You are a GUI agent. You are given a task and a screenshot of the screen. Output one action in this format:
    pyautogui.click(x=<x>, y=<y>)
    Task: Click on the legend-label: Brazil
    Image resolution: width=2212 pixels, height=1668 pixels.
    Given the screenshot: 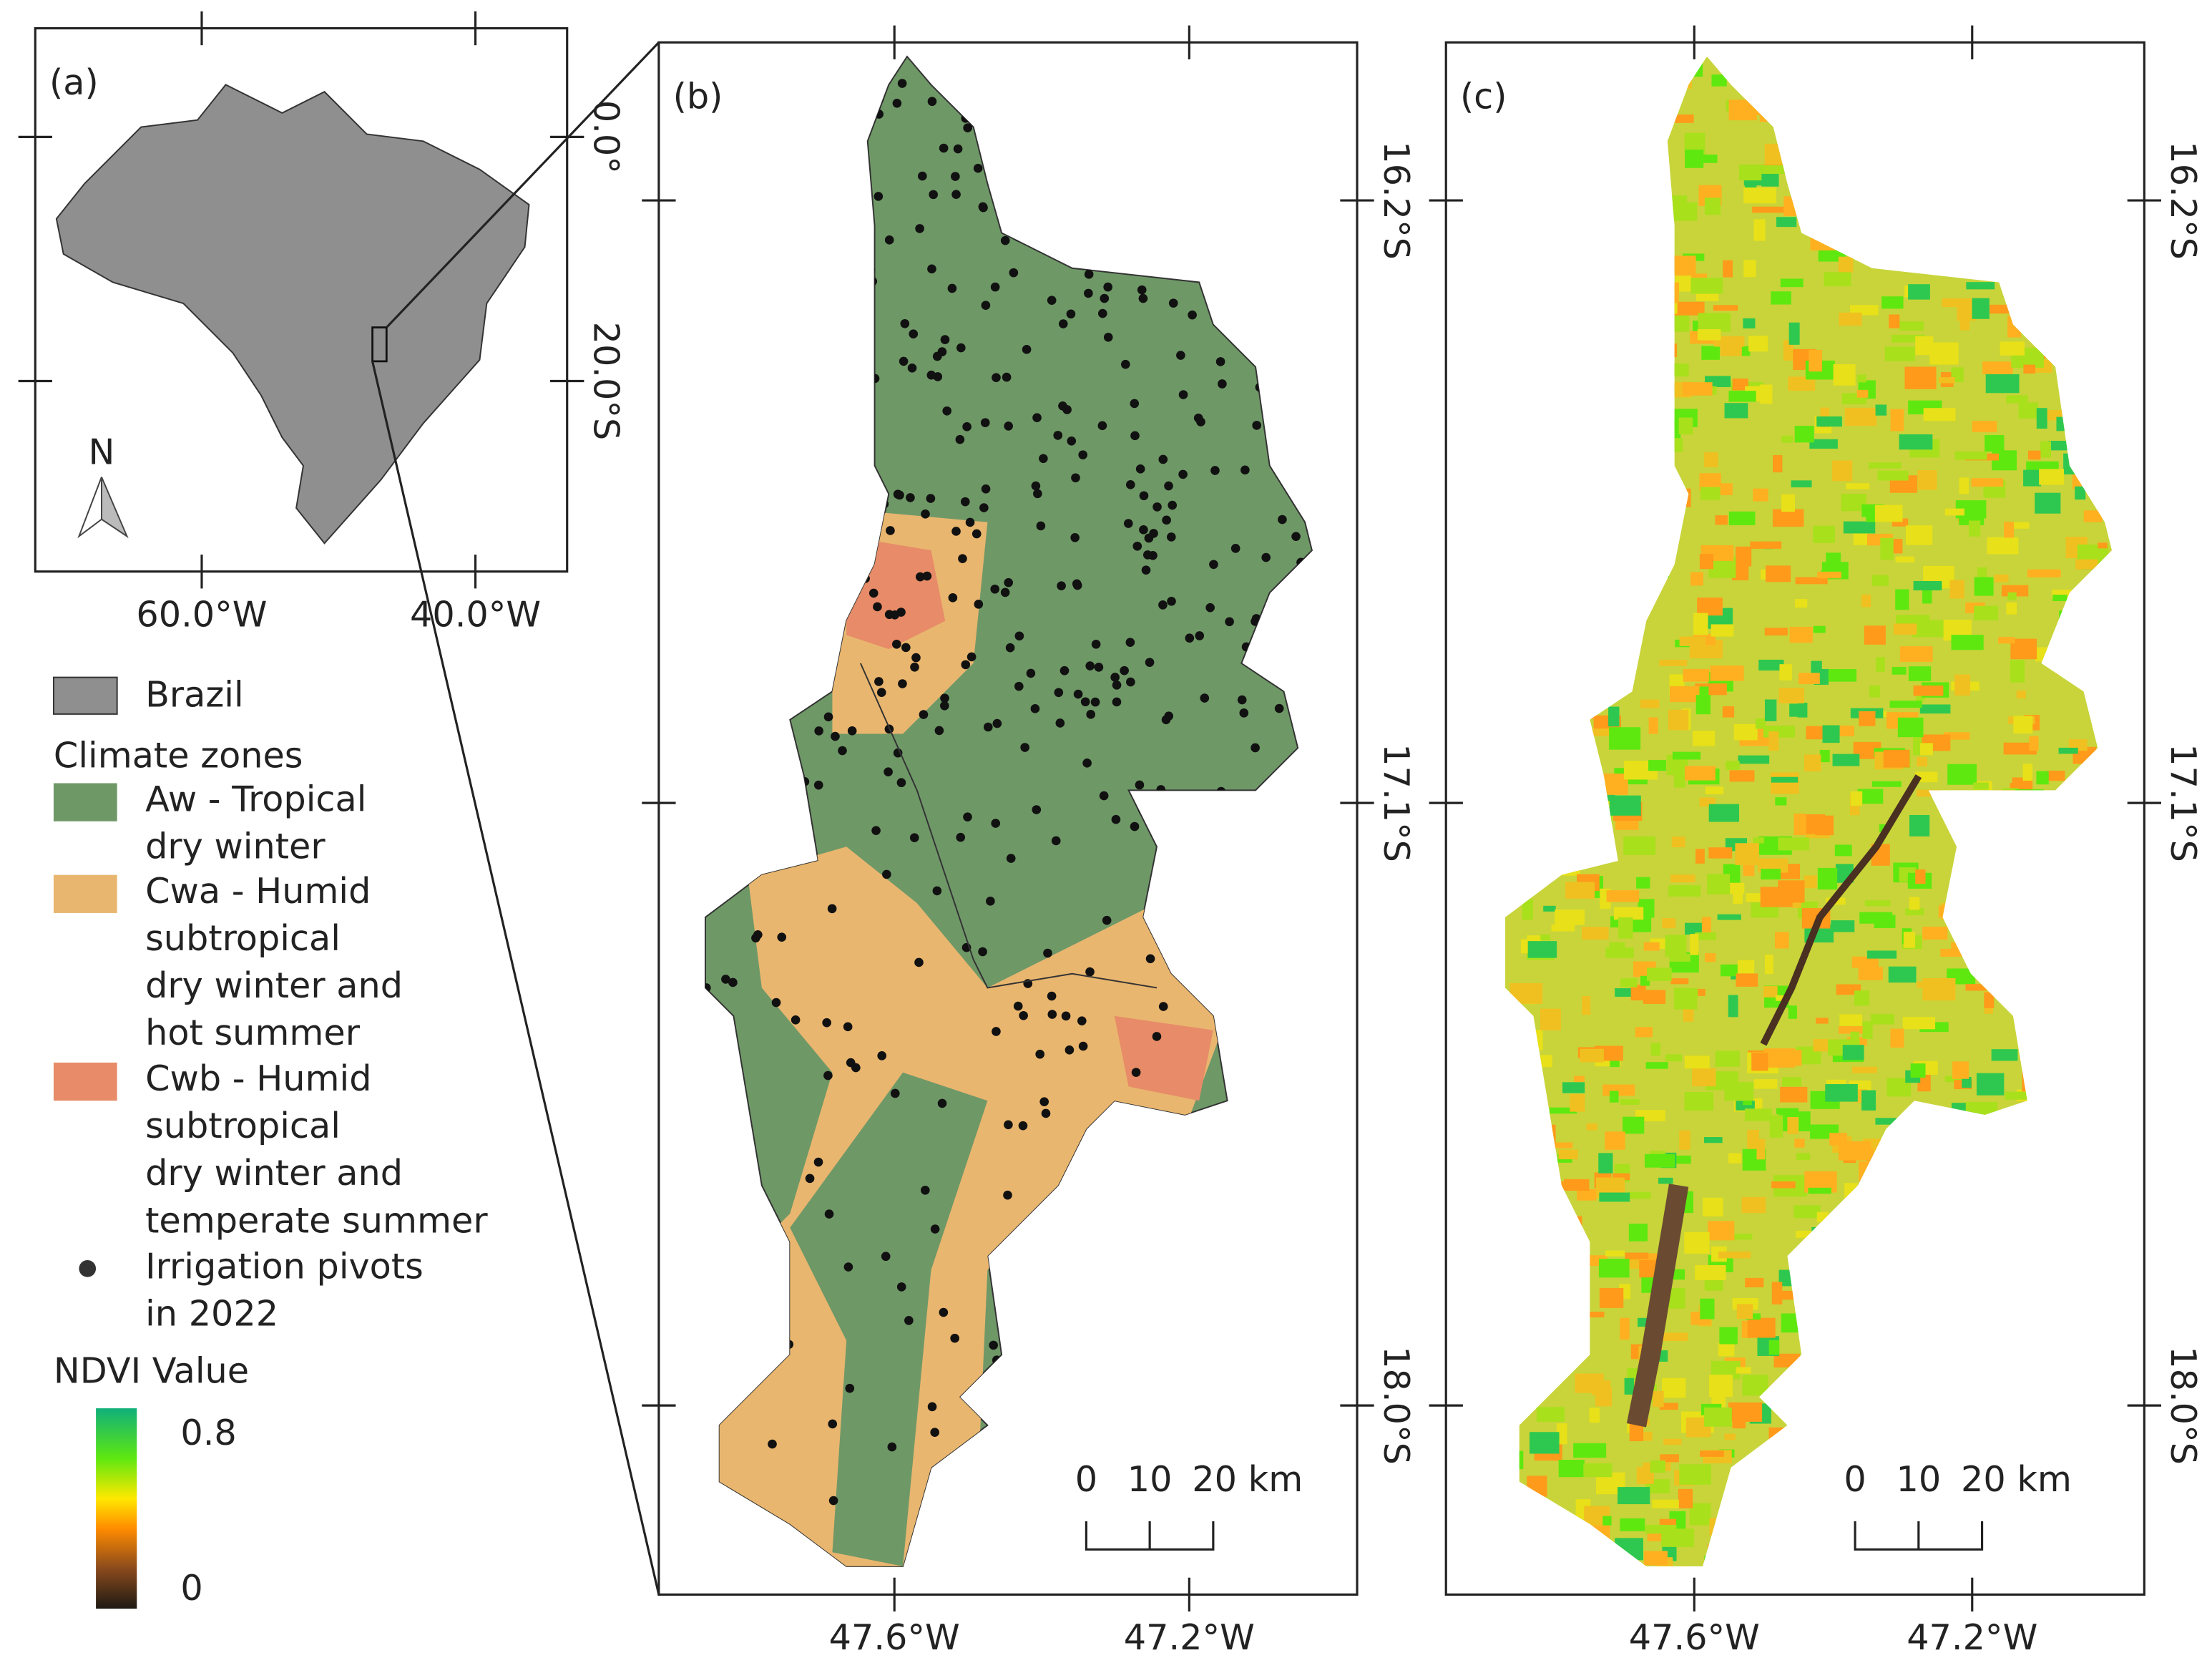 What is the action you would take?
    pyautogui.click(x=194, y=695)
    